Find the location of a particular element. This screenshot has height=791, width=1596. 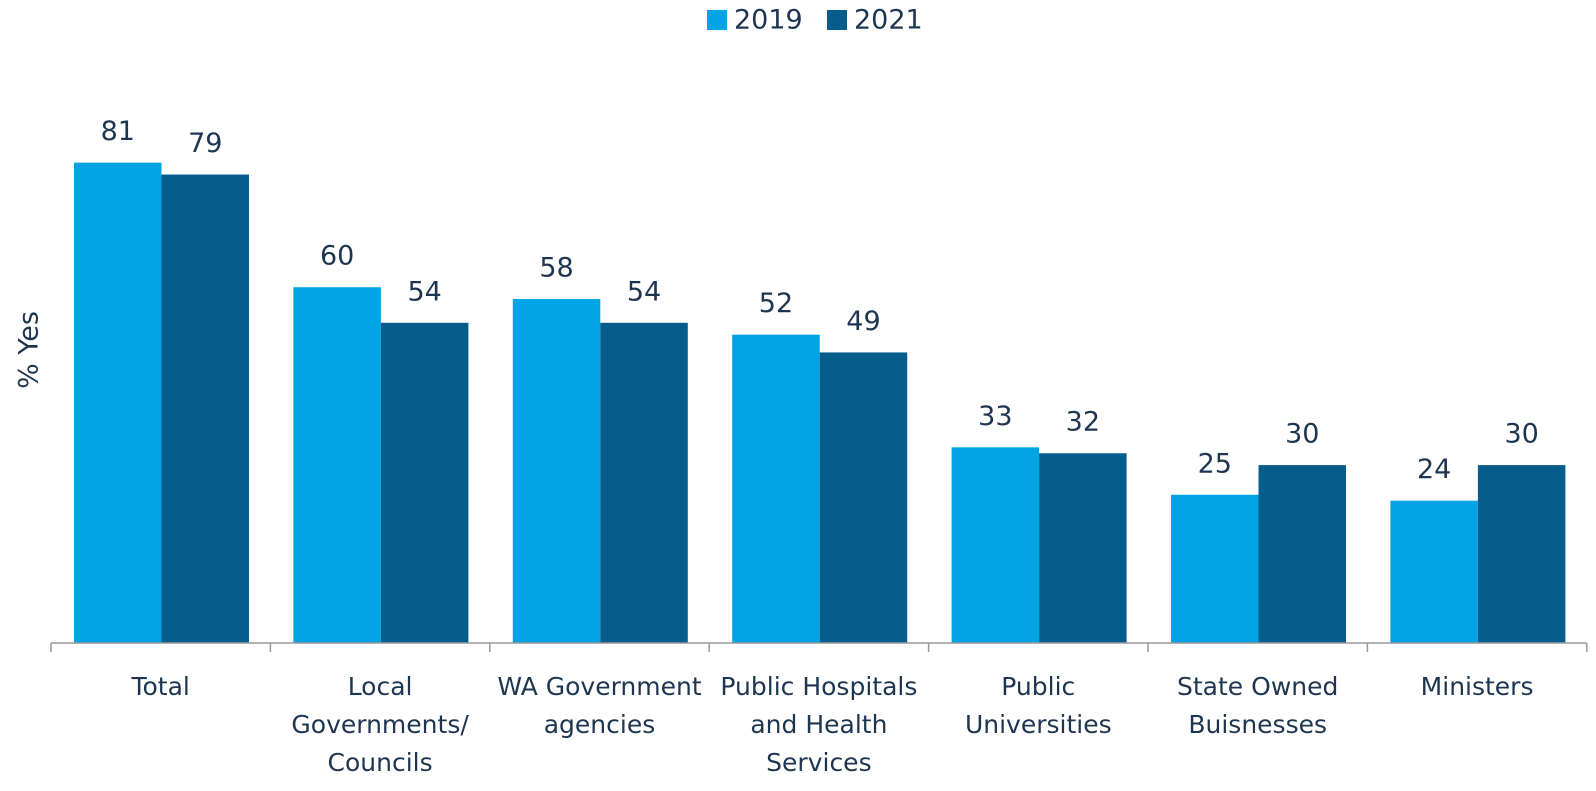

x-tick-label: Public Universities is located at coordinates (1038, 705).